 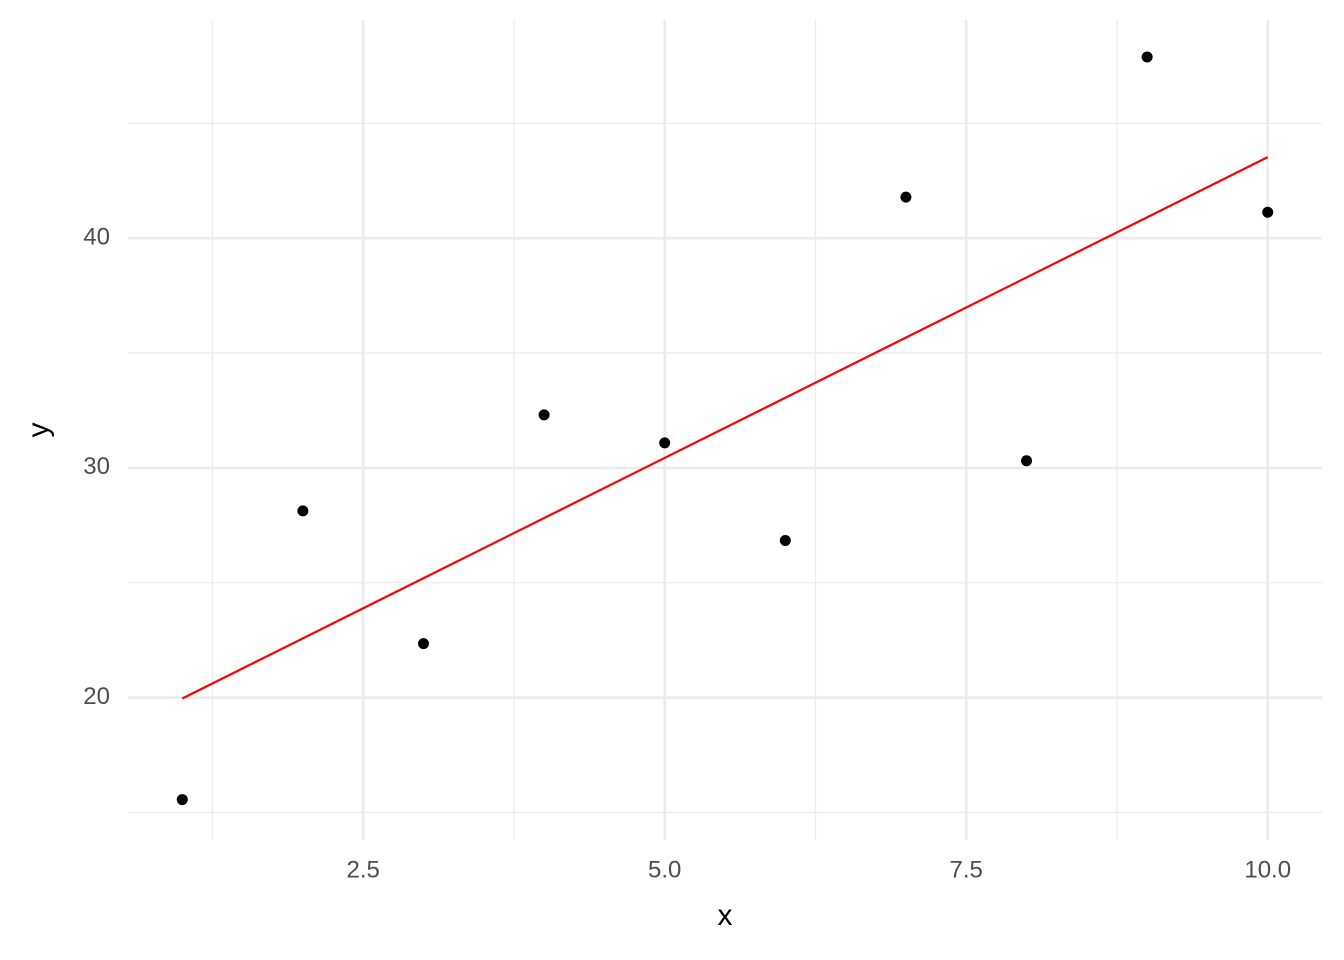 I want to click on x-tick-label: 7.5, so click(x=966, y=869).